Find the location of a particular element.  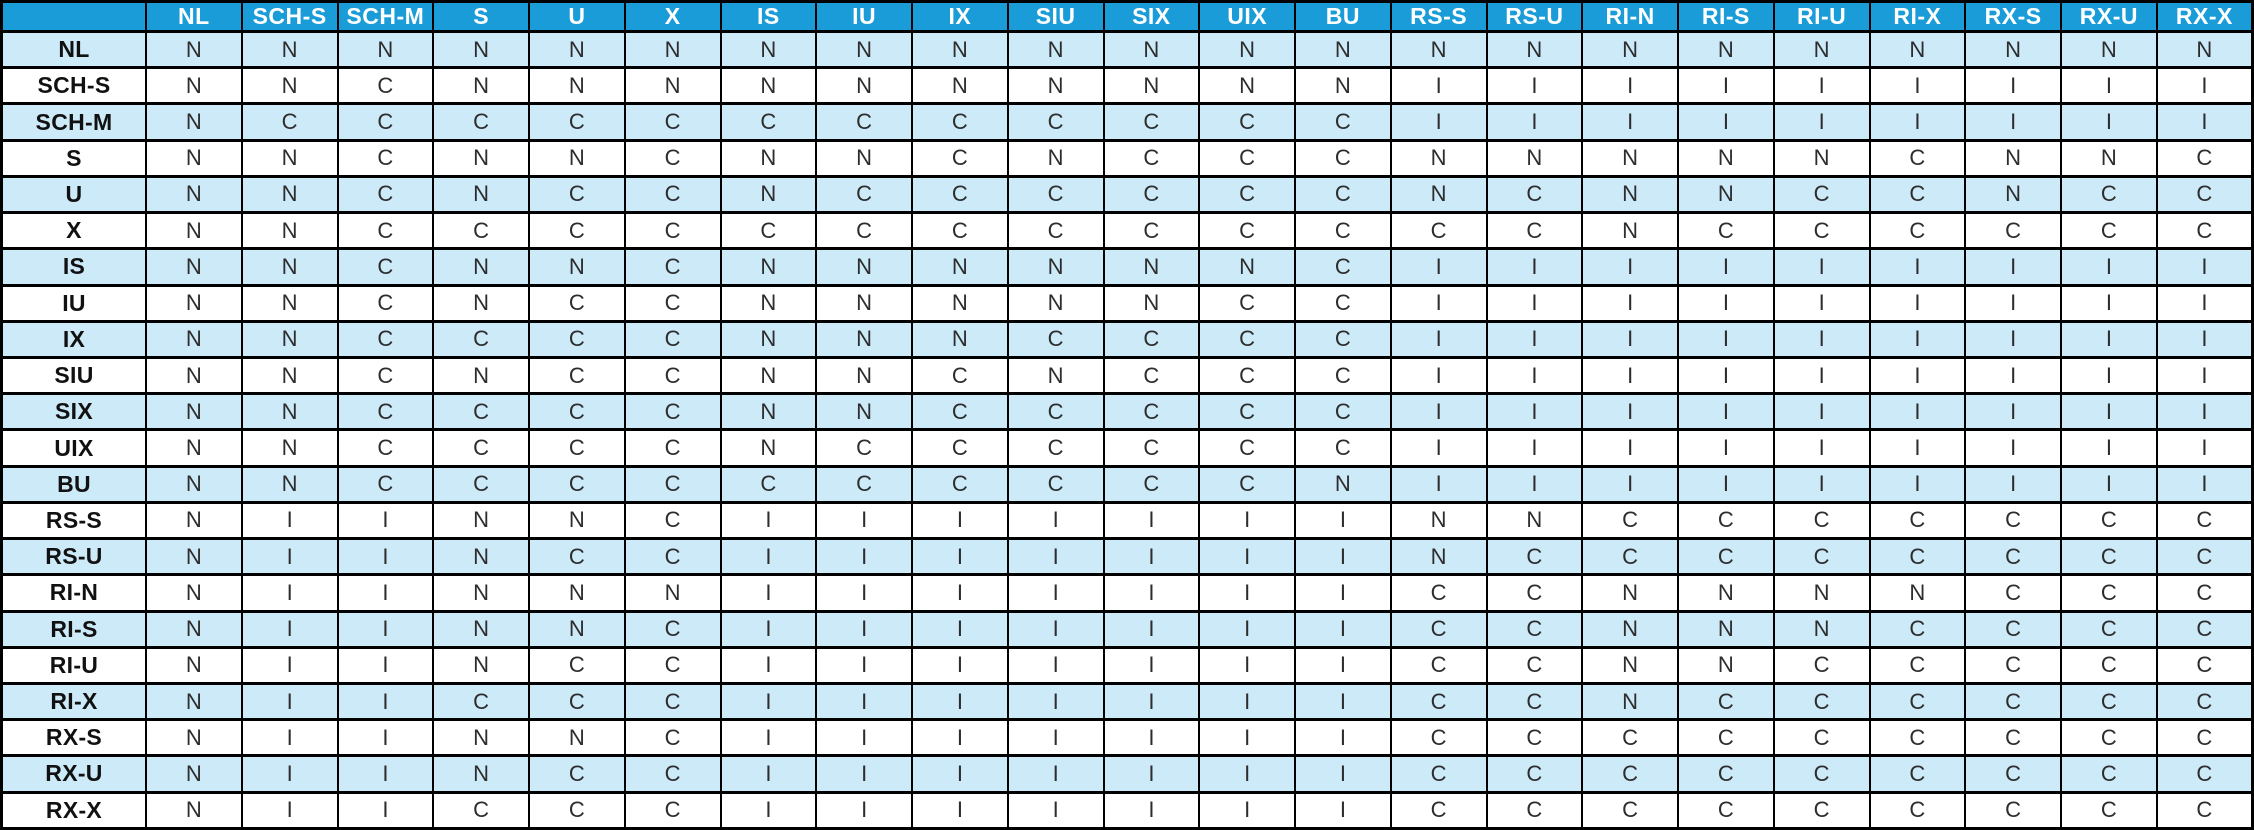

row-header-ri-s: RI-S is located at coordinates (73, 629).